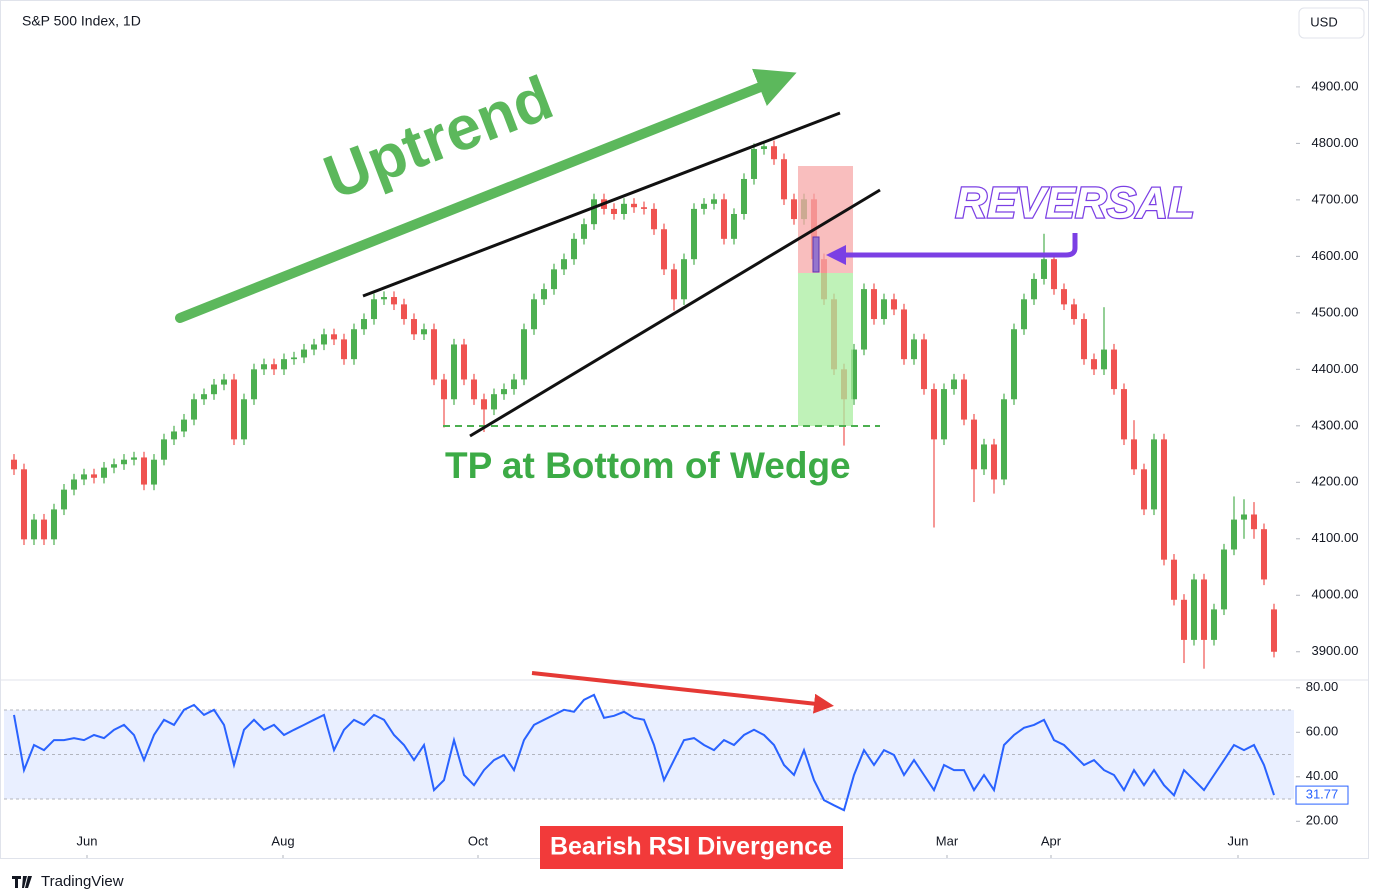  I want to click on y-tick-label: 4800.00, so click(1335, 142).